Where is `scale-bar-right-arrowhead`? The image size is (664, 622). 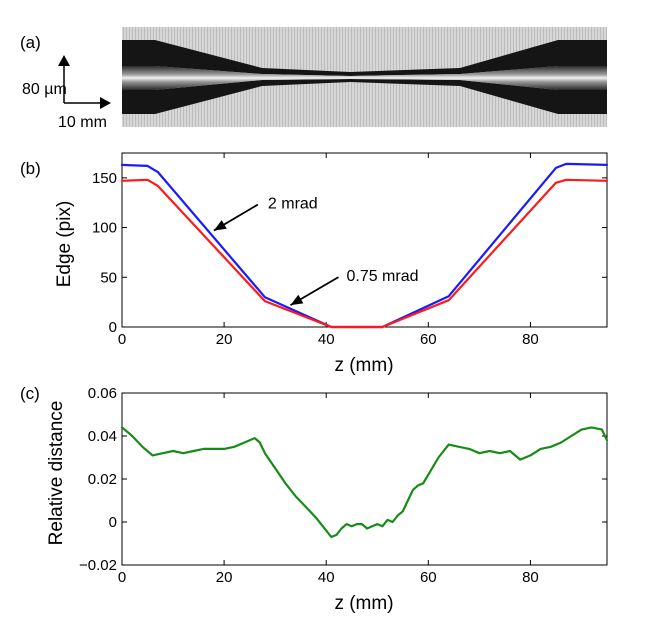 scale-bar-right-arrowhead is located at coordinates (105, 103).